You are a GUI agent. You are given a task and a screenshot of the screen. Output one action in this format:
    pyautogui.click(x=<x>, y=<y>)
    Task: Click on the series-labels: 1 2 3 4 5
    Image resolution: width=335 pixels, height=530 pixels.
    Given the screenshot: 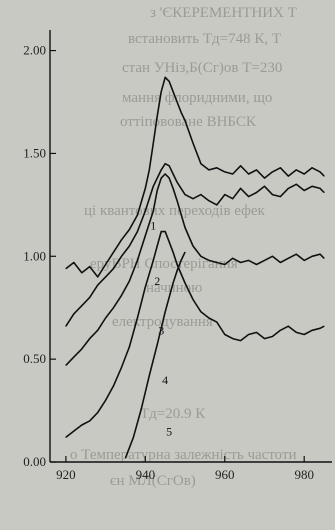 What is the action you would take?
    pyautogui.click(x=161, y=329)
    